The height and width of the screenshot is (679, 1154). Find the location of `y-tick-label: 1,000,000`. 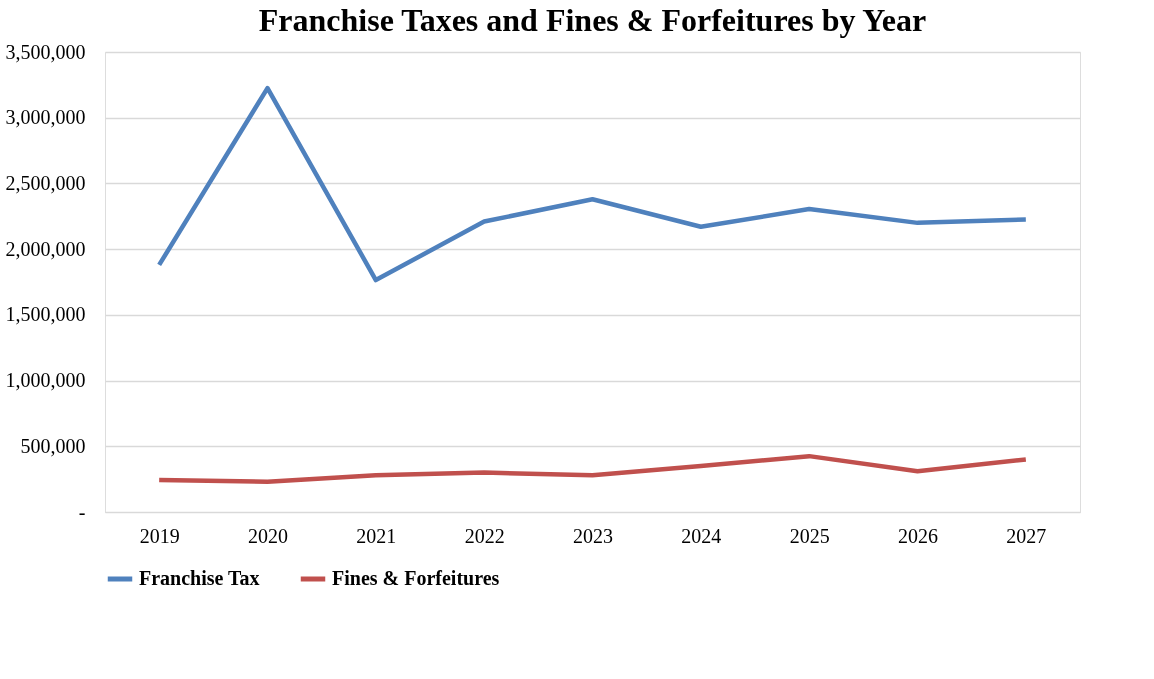

y-tick-label: 1,000,000 is located at coordinates (45, 380).